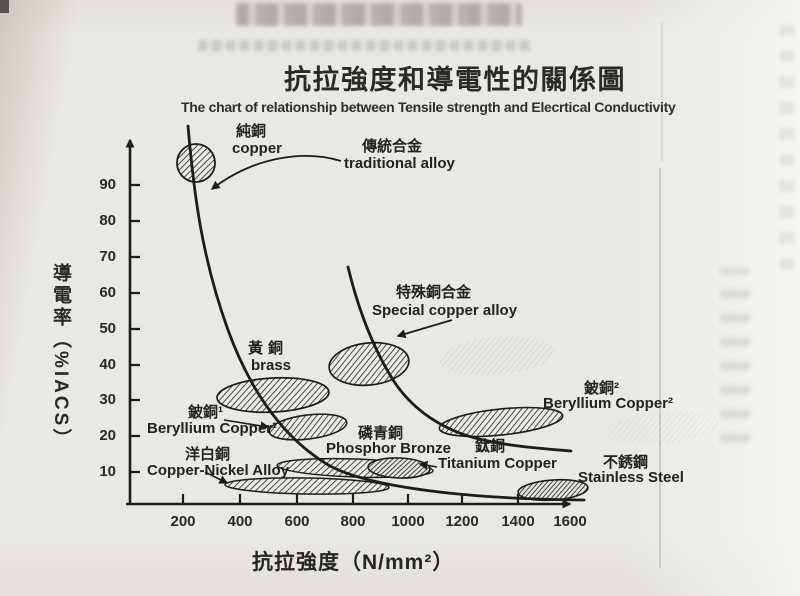 Image resolution: width=800 pixels, height=596 pixels. Describe the element at coordinates (107, 435) in the screenshot. I see `y-tick-label: 20` at that location.